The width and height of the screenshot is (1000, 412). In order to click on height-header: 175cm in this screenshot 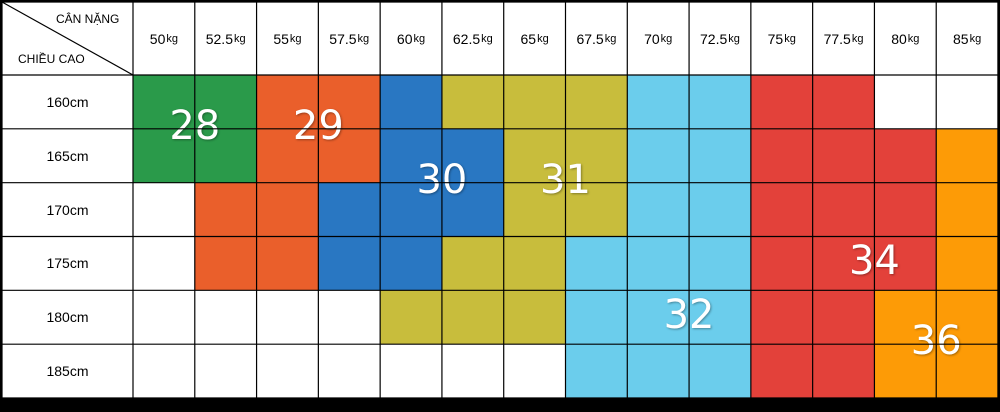, I will do `click(67, 263)`.